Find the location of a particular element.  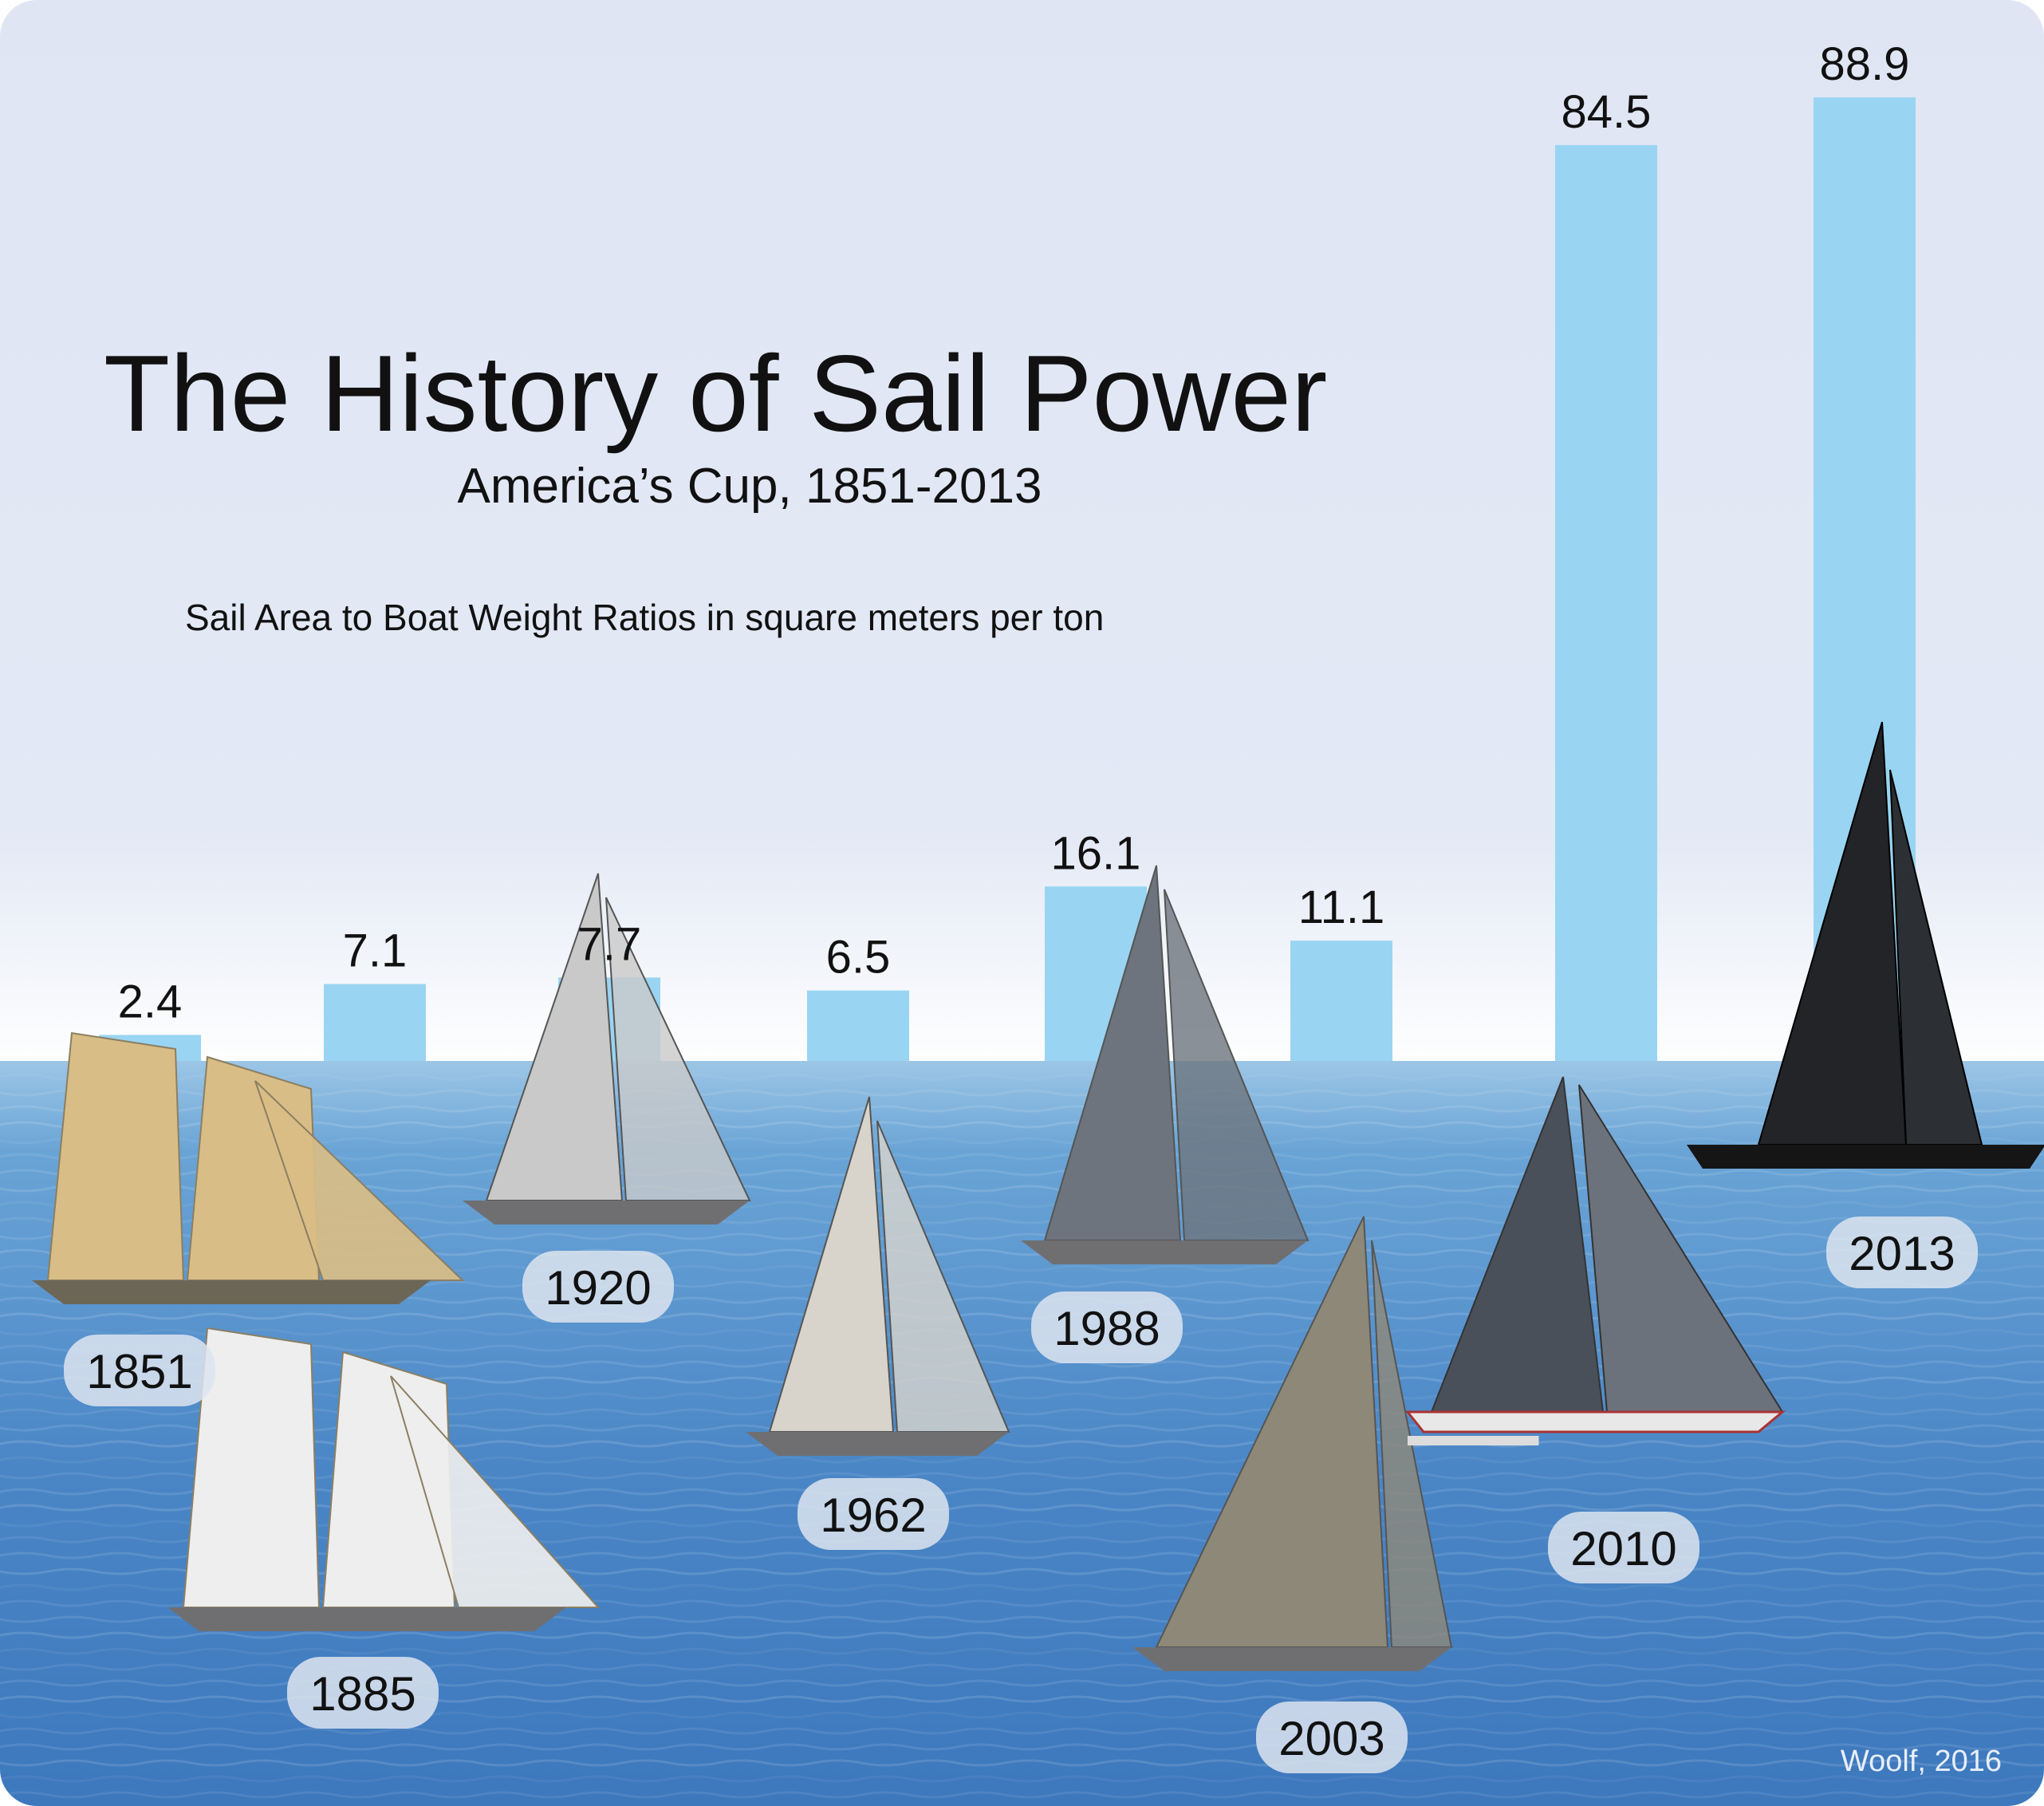

credit-label: Woolf, 2016 is located at coordinates (1922, 1761).